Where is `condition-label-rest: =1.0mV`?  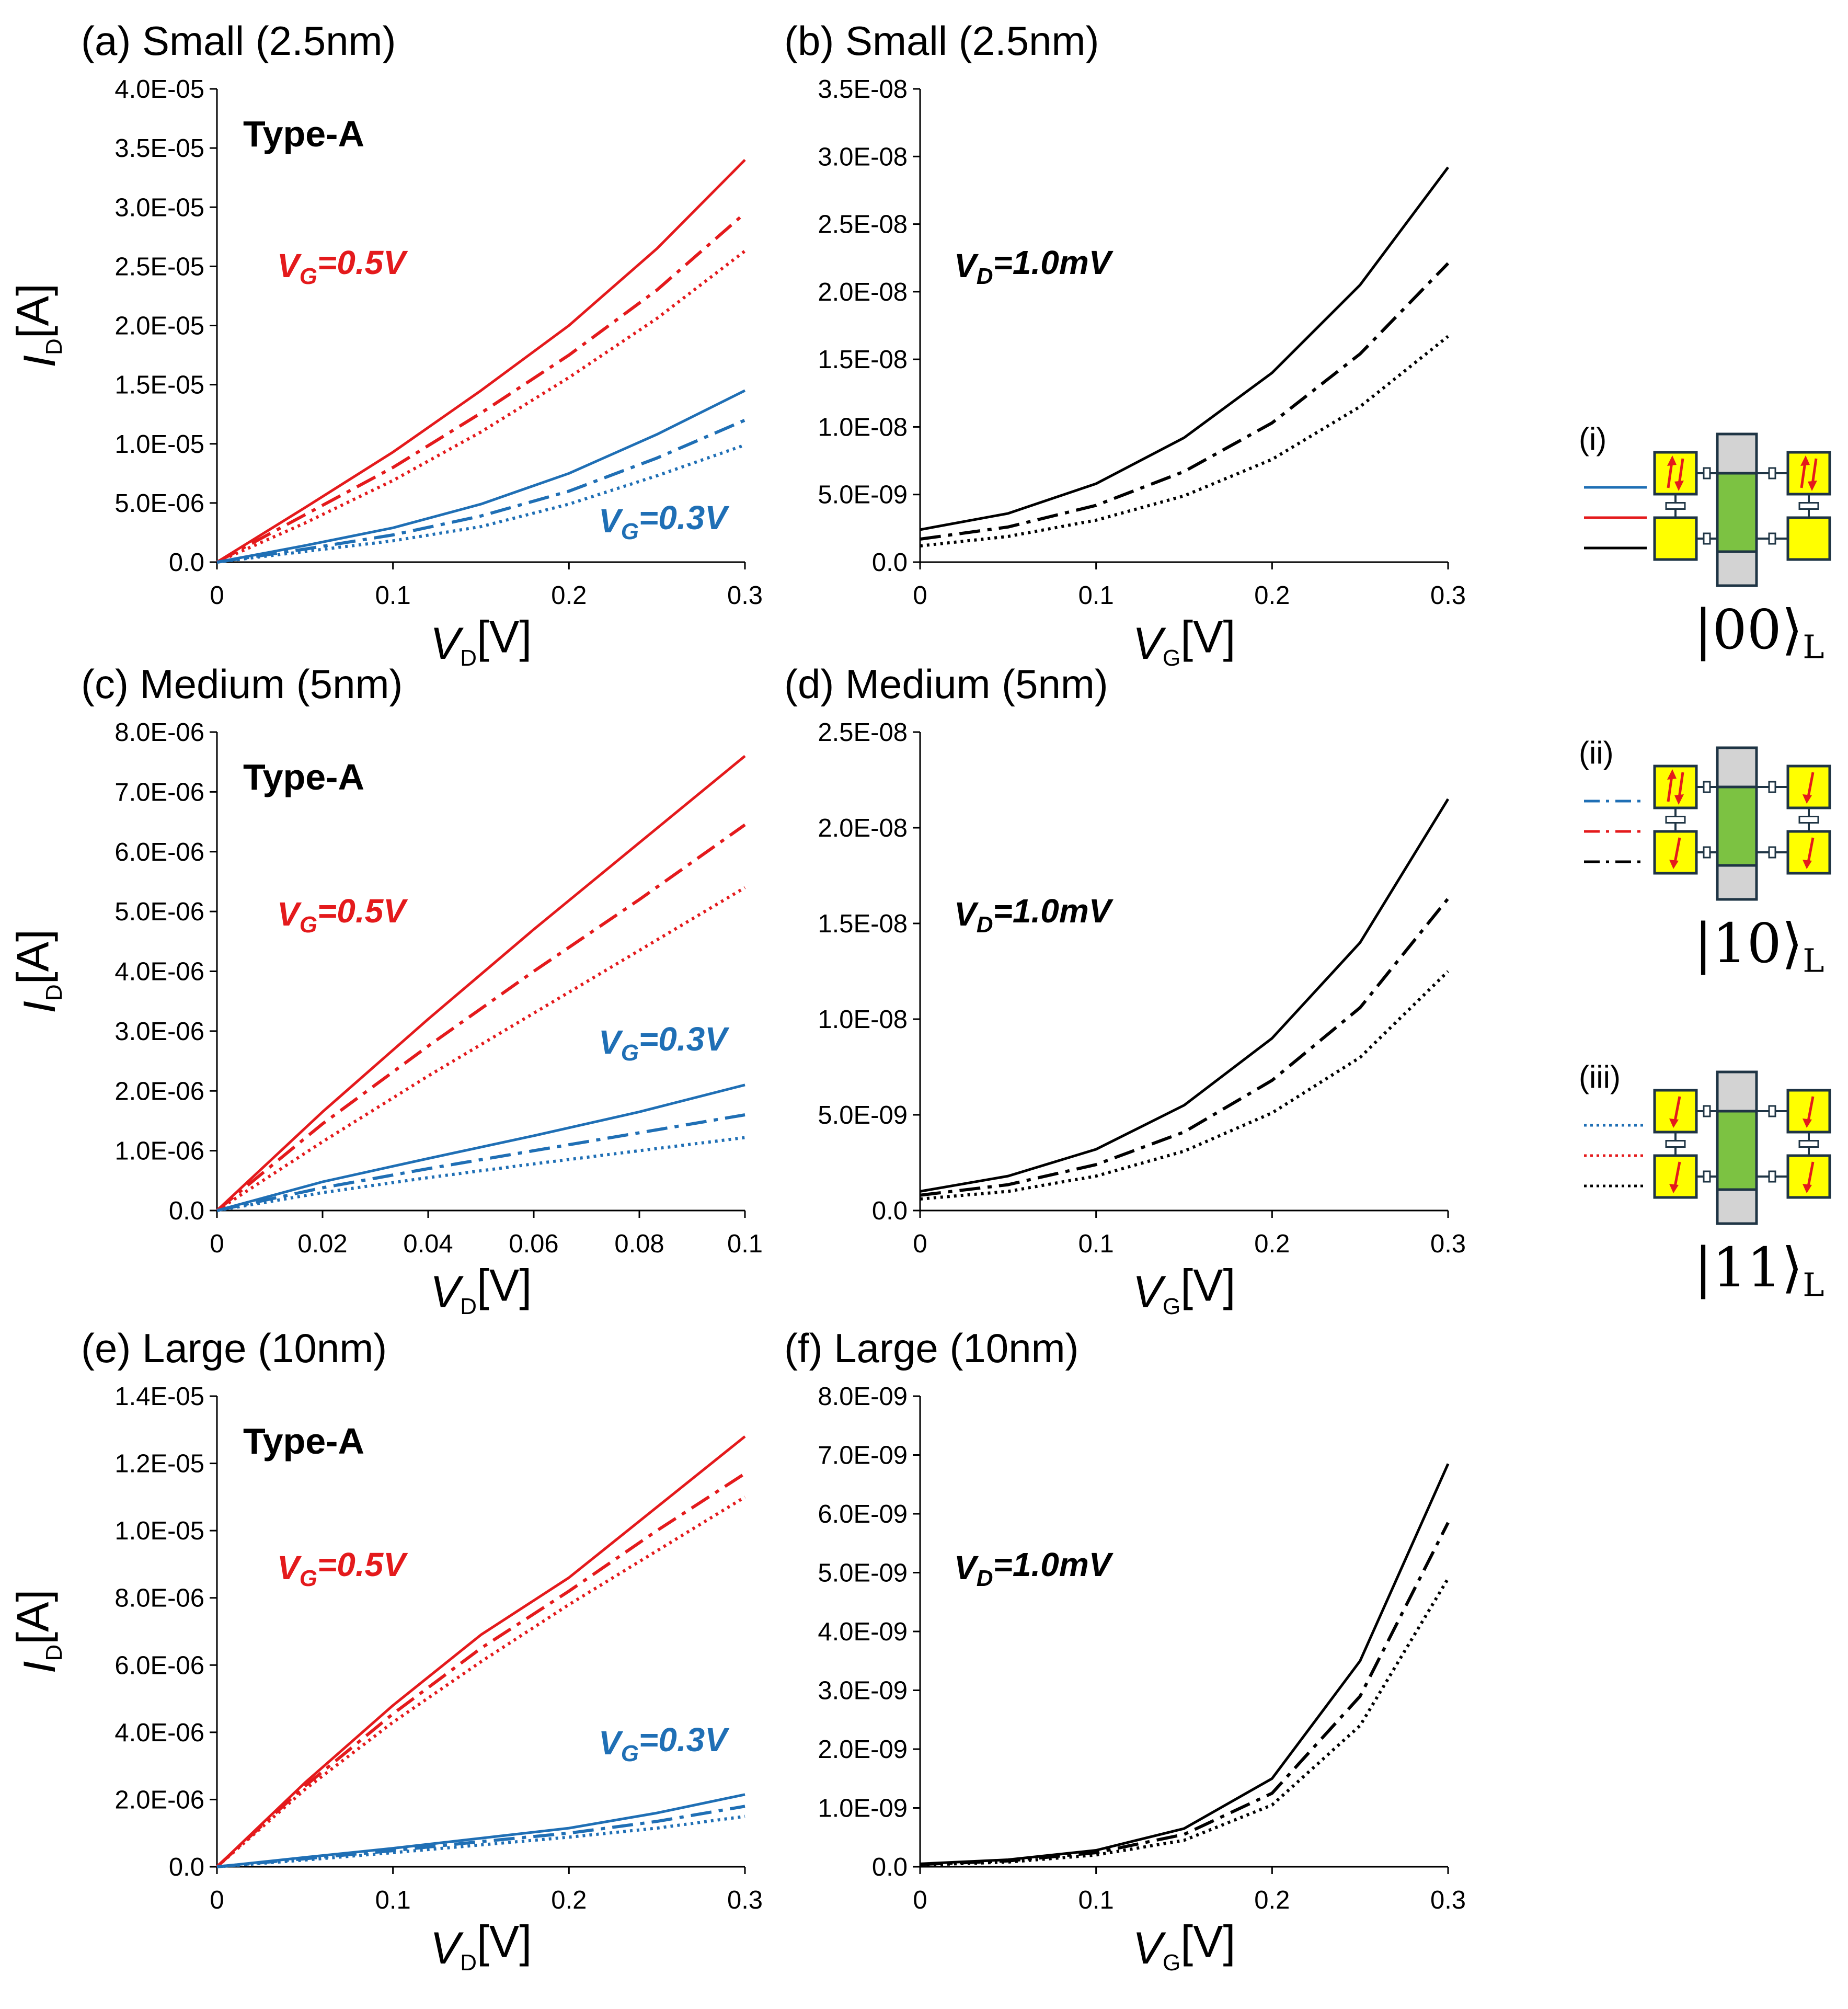
condition-label-rest: =1.0mV is located at coordinates (1053, 1565).